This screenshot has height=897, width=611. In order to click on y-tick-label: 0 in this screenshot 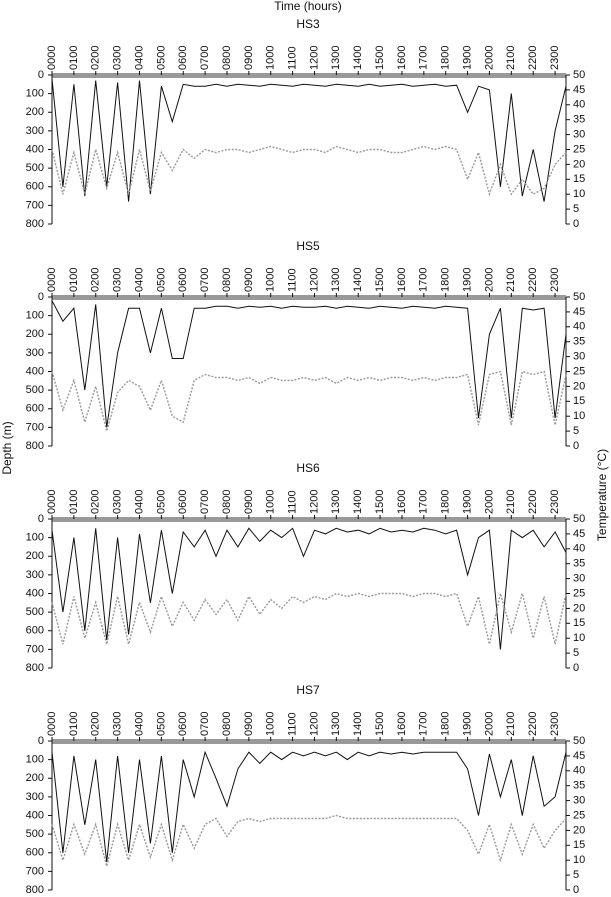, I will do `click(41, 75)`.